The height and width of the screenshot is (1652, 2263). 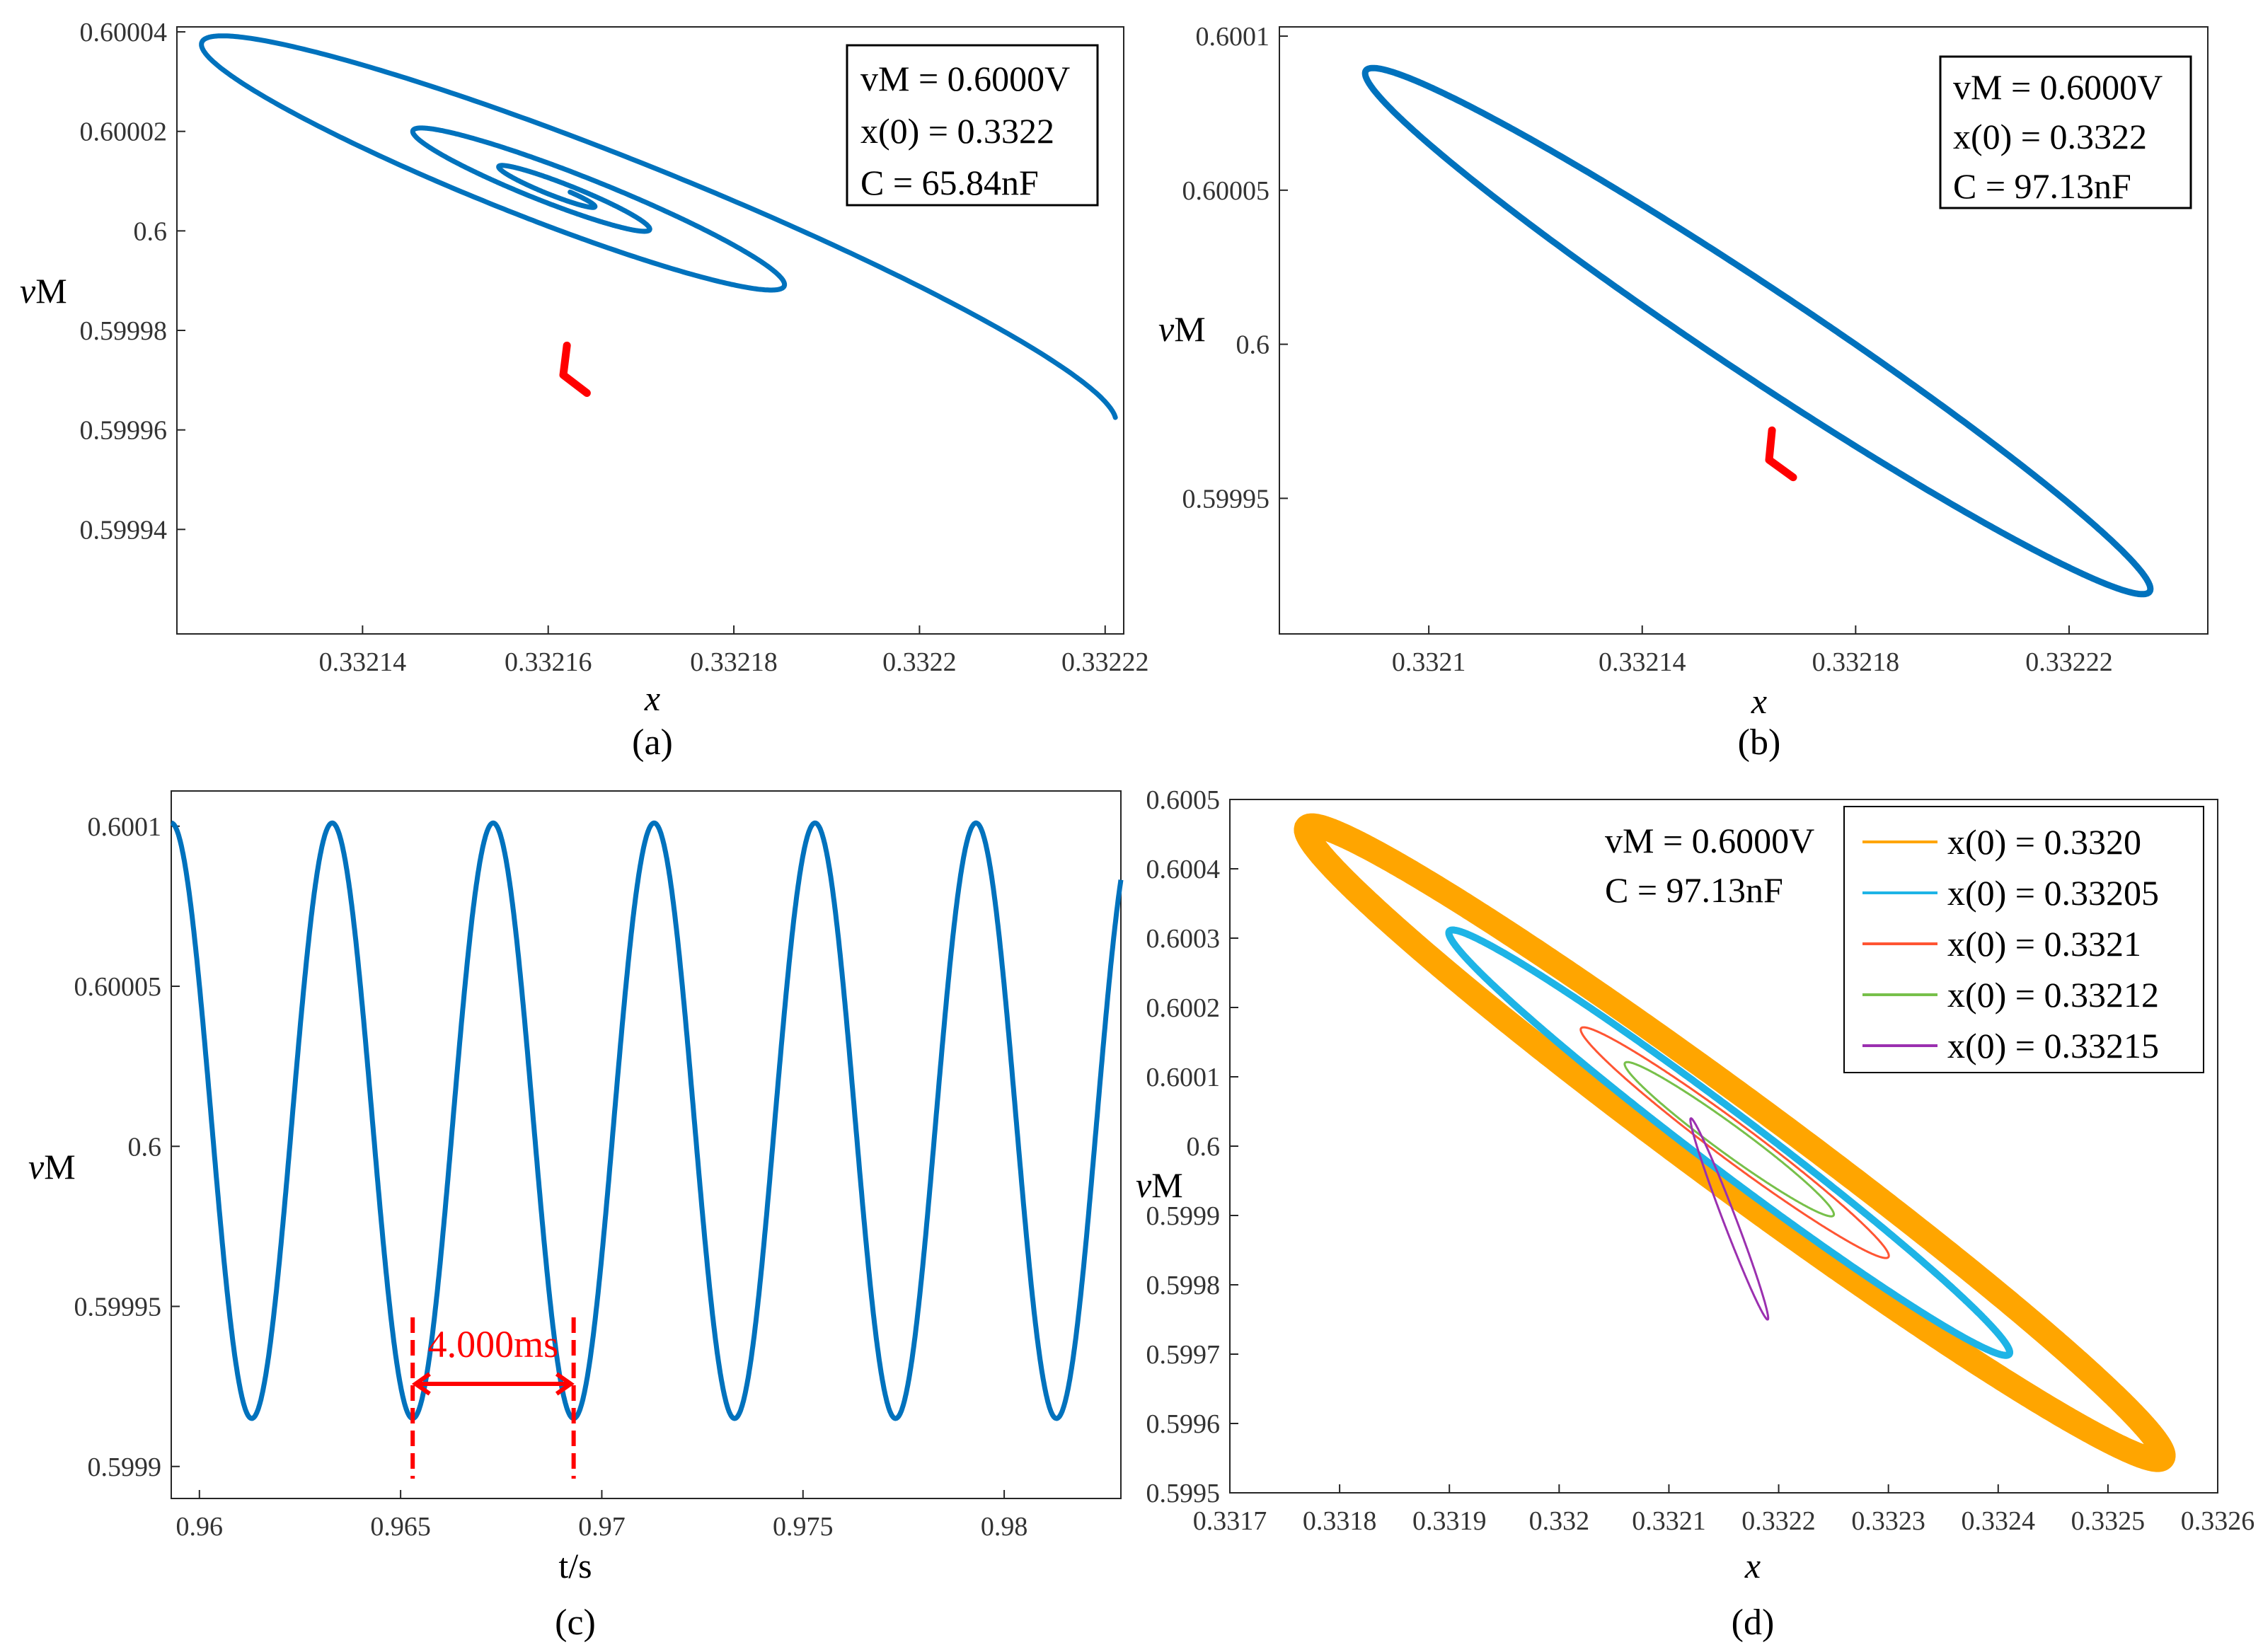 I want to click on a-xtick-label: 0.33214, so click(x=363, y=662).